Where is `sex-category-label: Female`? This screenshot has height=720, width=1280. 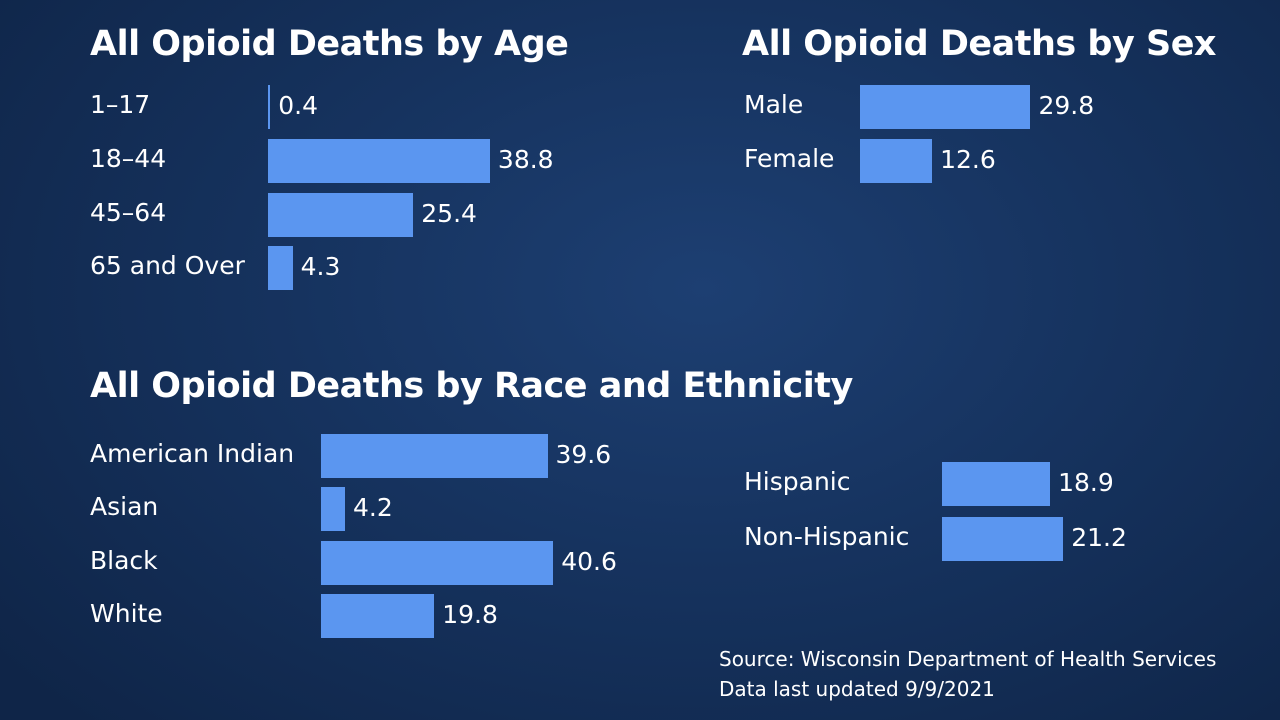 sex-category-label: Female is located at coordinates (789, 158).